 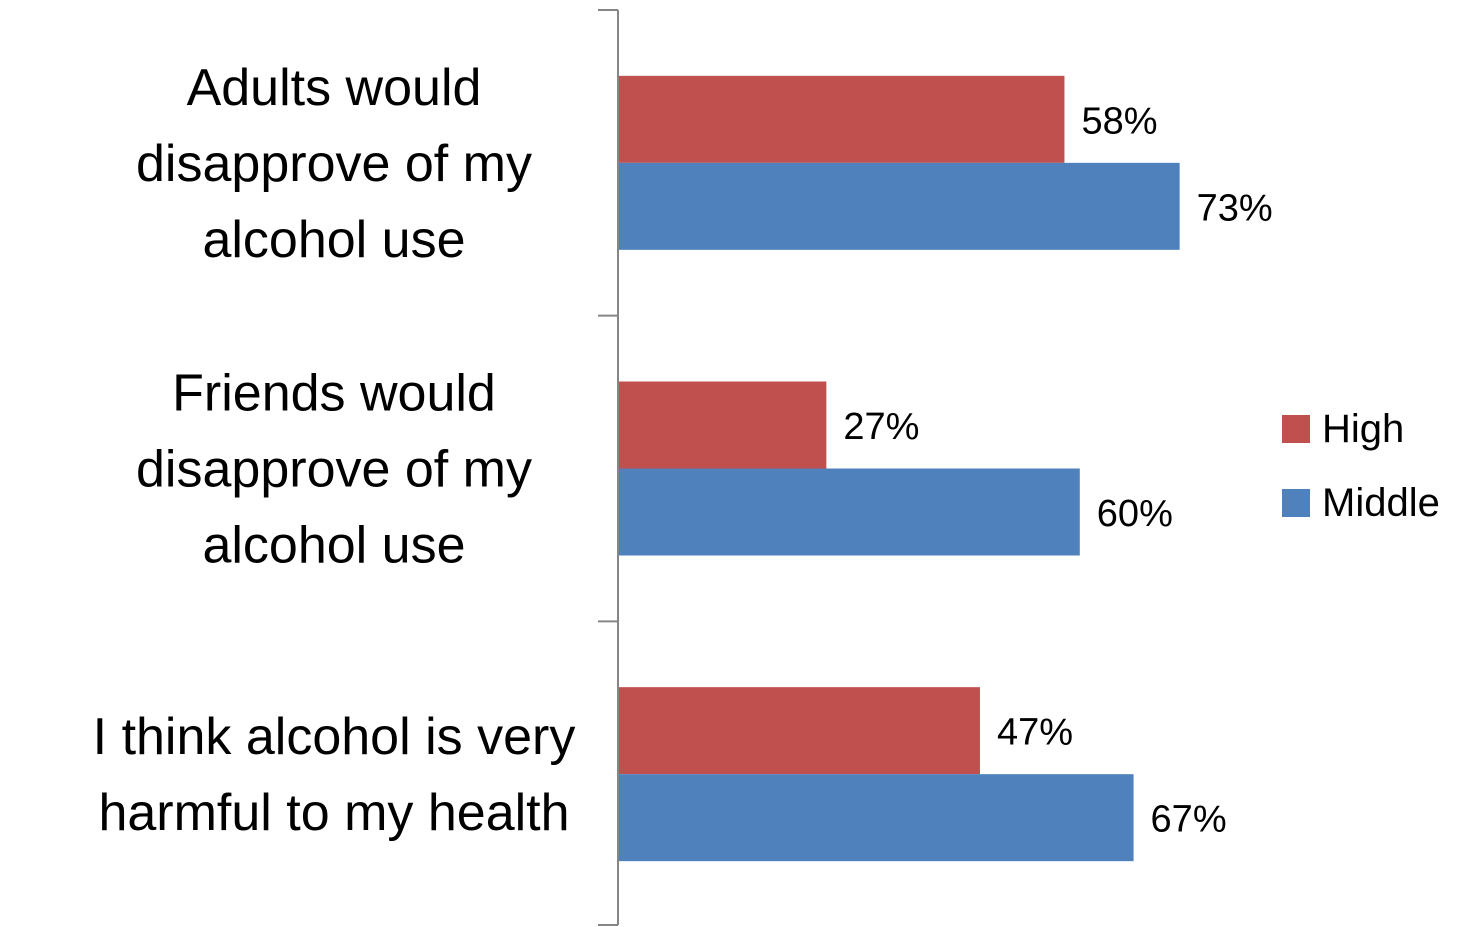 I want to click on category-label: Adults would disapprove of my alcohol use, so click(x=334, y=164).